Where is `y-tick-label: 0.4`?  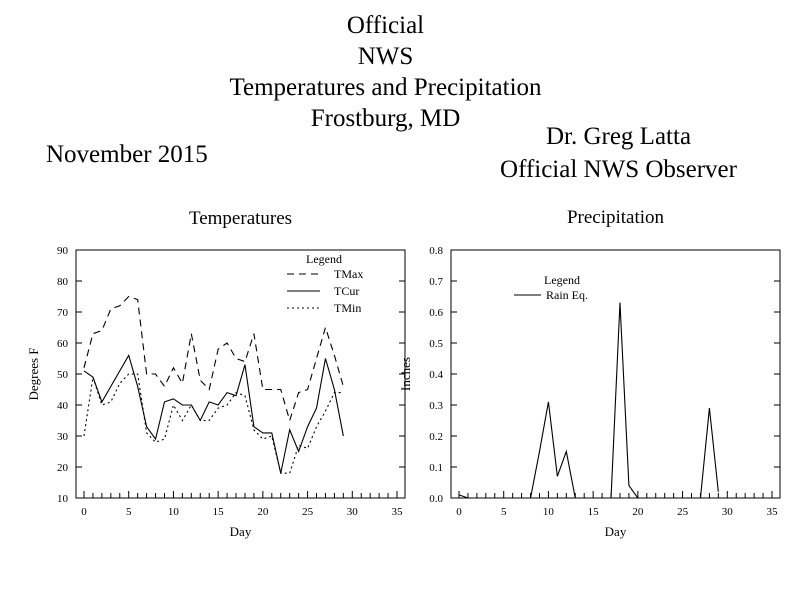 y-tick-label: 0.4 is located at coordinates (436, 375).